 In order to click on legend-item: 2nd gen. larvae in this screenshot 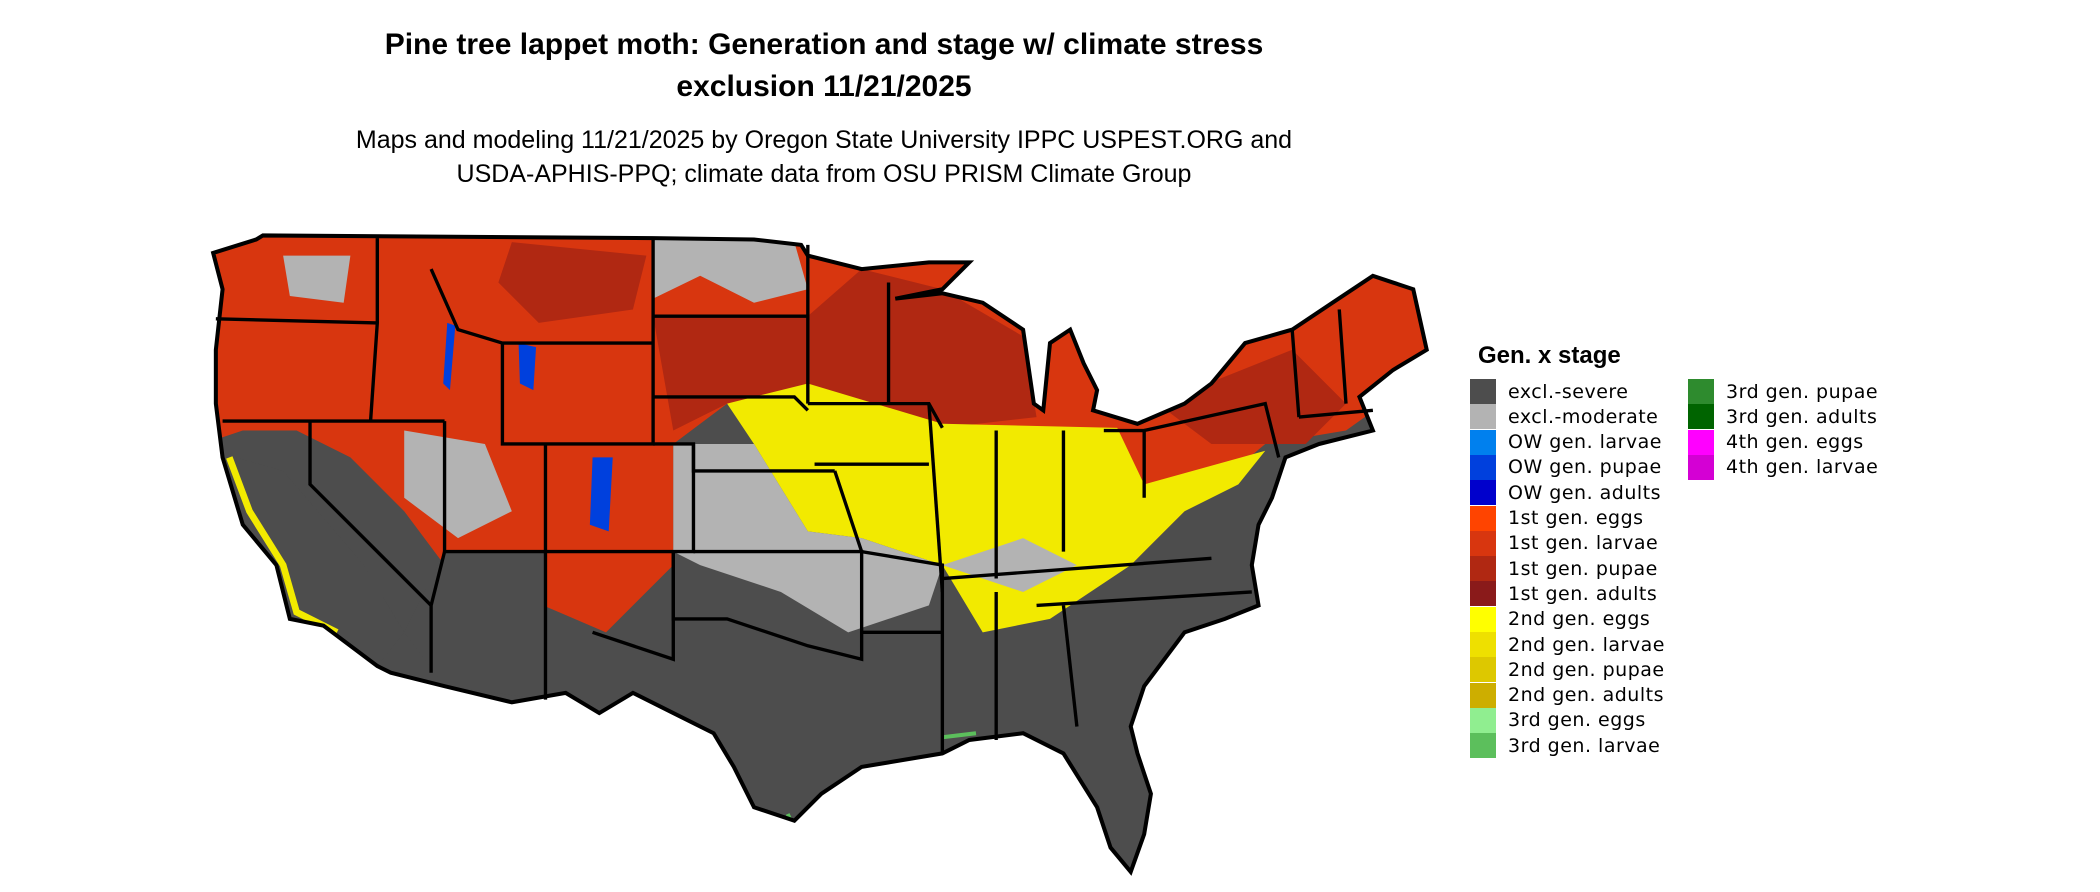, I will do `click(1567, 644)`.